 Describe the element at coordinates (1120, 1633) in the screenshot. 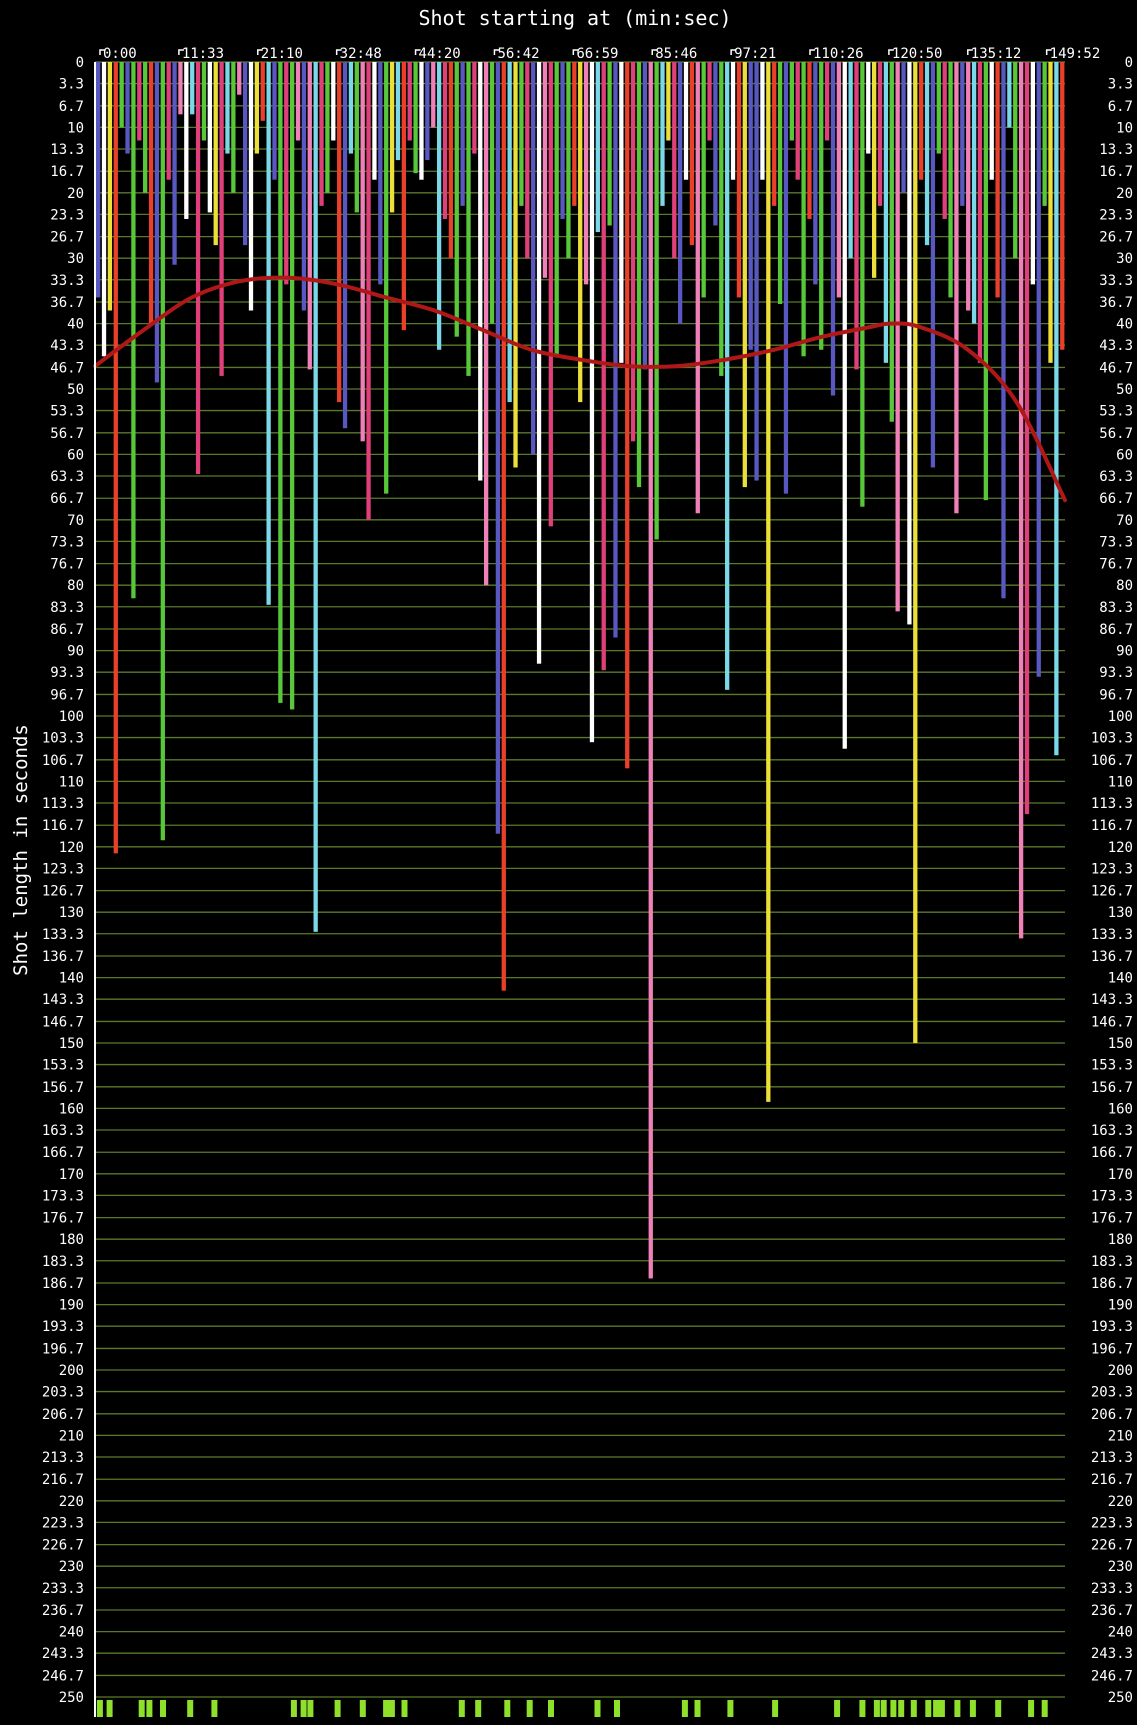

I see `y-tick-label-right: 240` at that location.